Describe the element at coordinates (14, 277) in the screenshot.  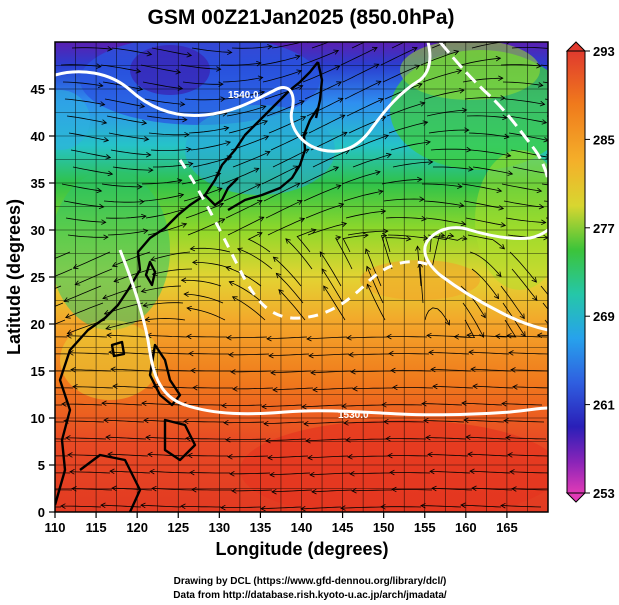
I see `y-axis-label: Latitude (degrees)` at that location.